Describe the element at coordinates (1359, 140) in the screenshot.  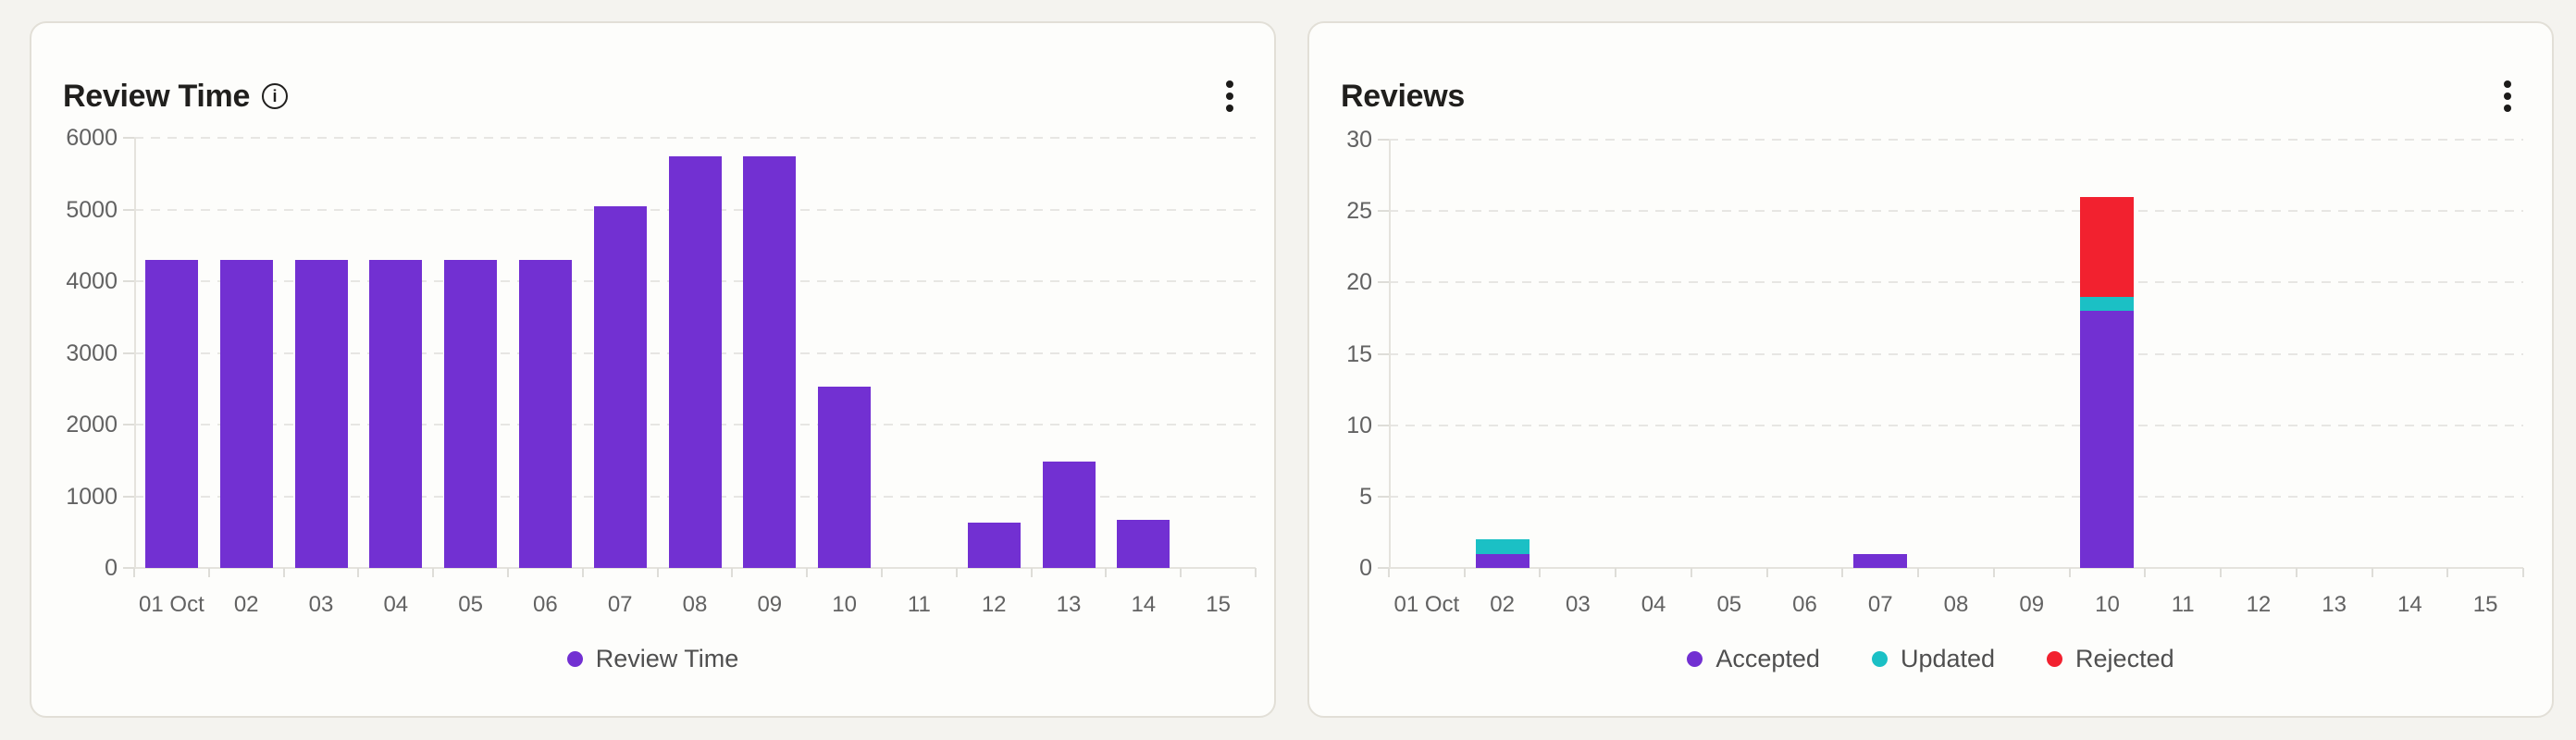
I see `y-tick-label: 30` at that location.